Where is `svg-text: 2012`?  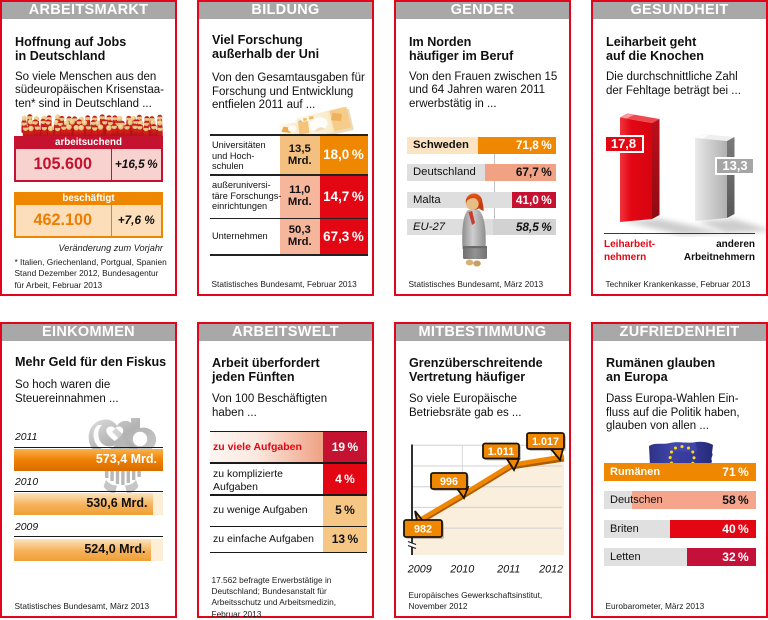 svg-text: 2012 is located at coordinates (550, 570).